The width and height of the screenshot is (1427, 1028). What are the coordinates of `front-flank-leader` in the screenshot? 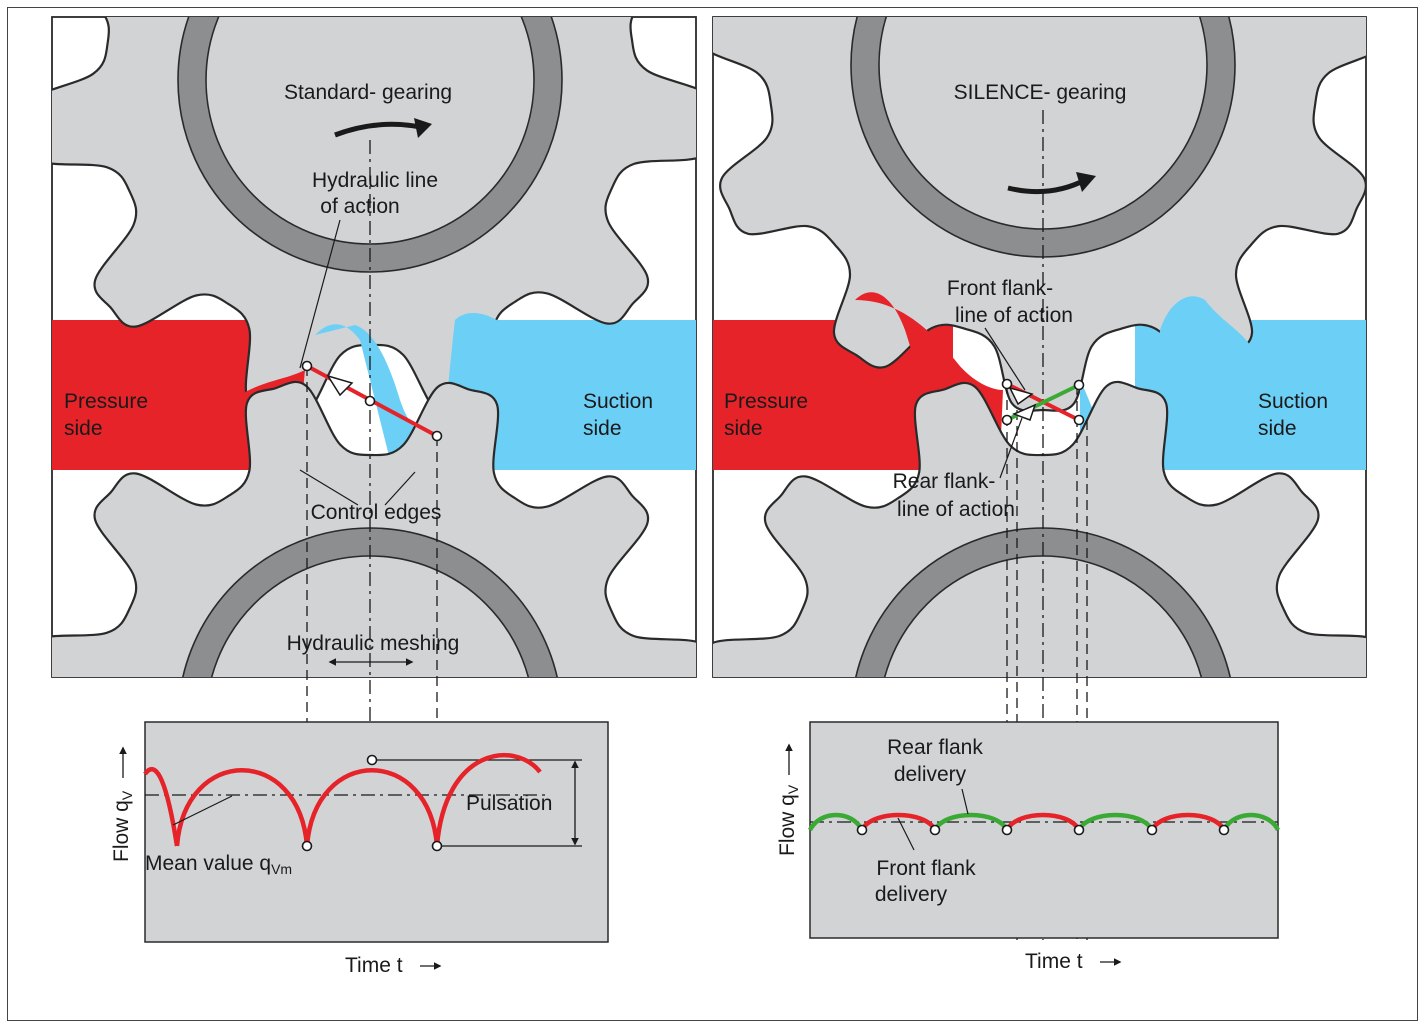 It's located at (1005, 359).